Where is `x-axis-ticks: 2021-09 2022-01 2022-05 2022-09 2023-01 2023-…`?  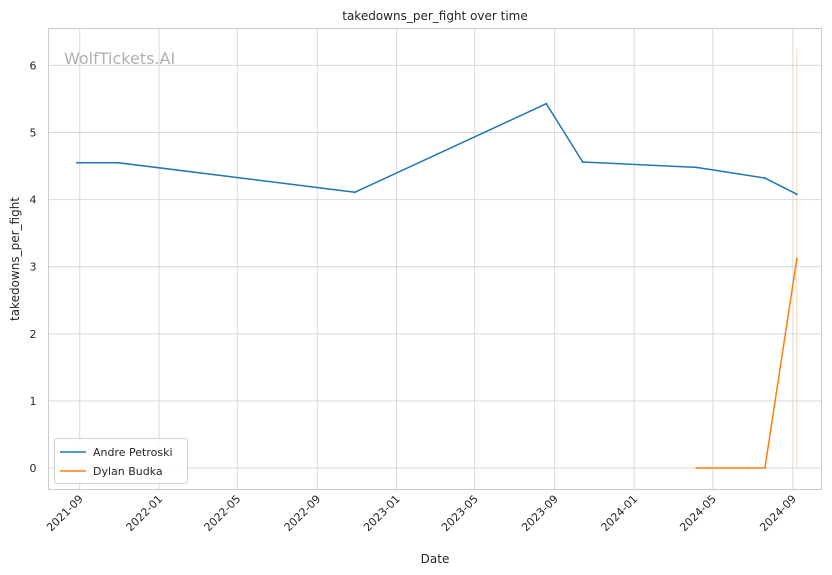 x-axis-ticks: 2021-09 2022-01 2022-05 2022-09 2023-01 2023-… is located at coordinates (421, 513).